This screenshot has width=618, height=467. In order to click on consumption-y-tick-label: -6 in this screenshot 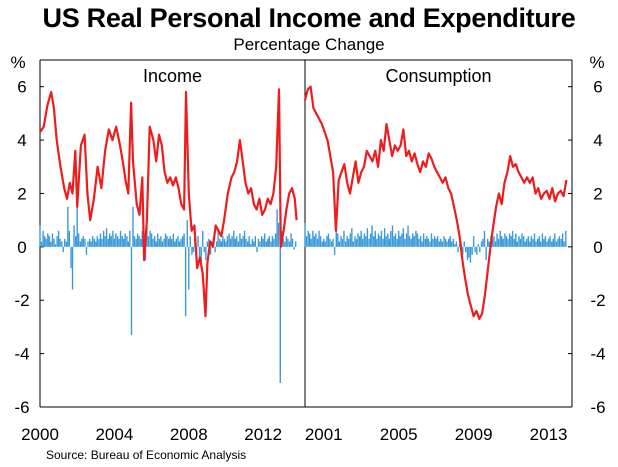, I will do `click(597, 407)`.